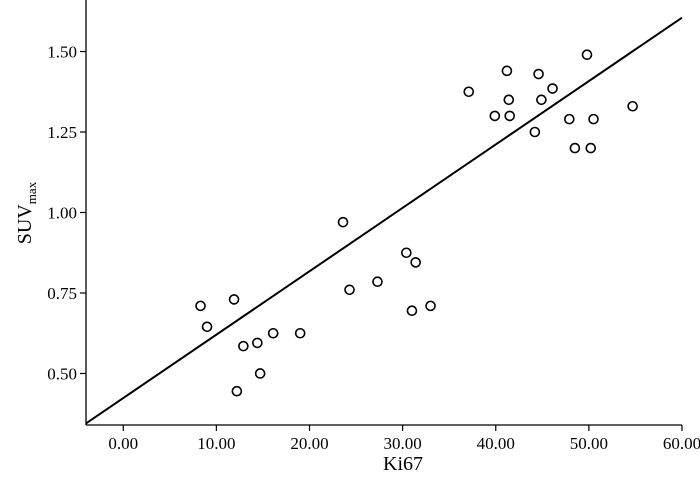 The image size is (700, 478). What do you see at coordinates (31, 192) in the screenshot?
I see `y-axis-title-subscript: max` at bounding box center [31, 192].